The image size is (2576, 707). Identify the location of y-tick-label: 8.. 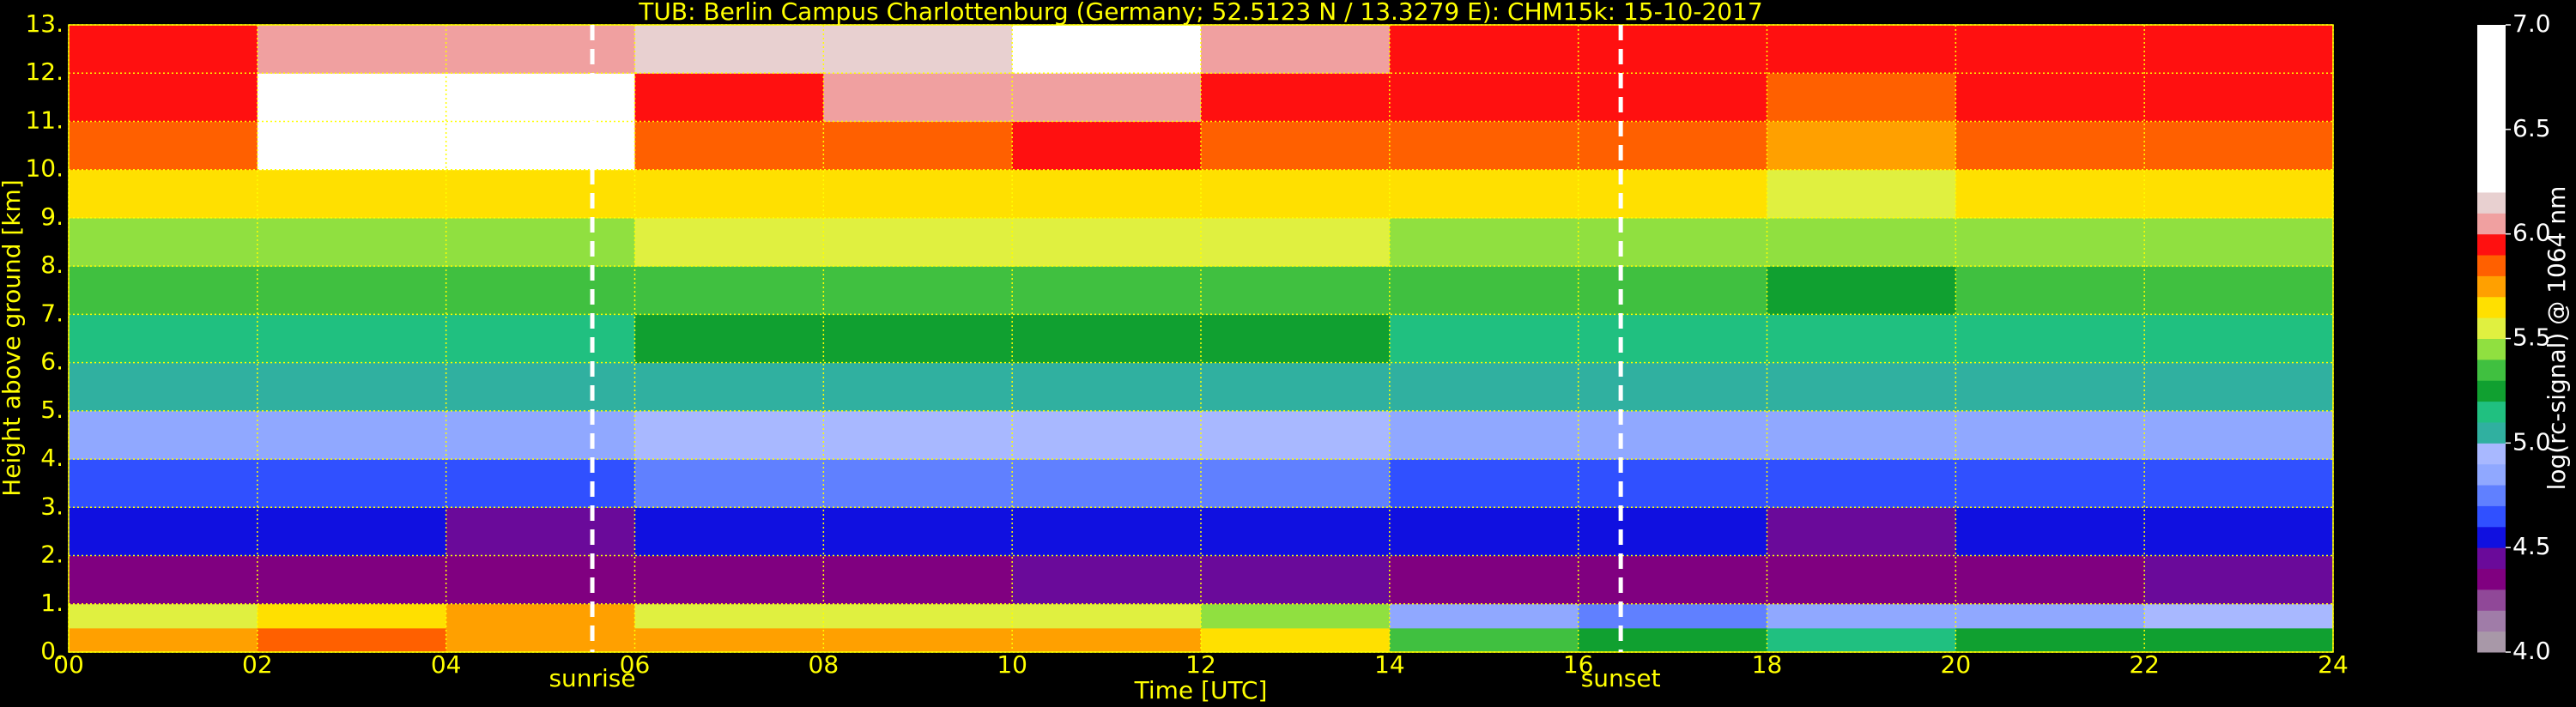
(52, 265).